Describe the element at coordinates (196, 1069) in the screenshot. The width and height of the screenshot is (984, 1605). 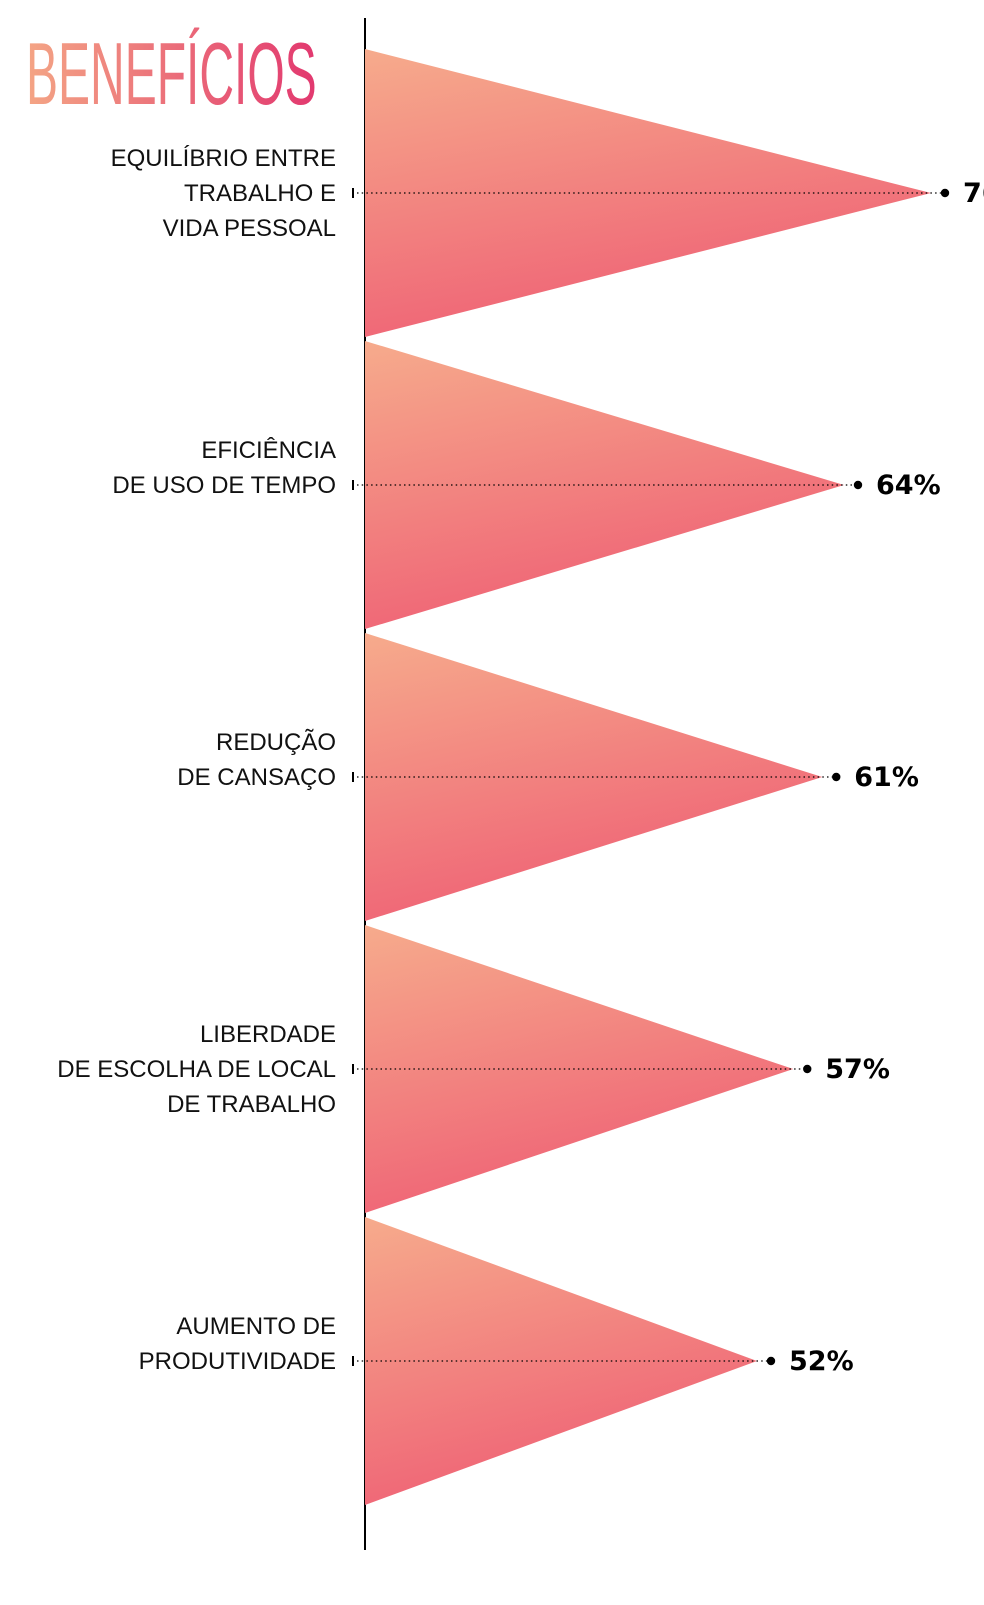
I see `category-label: DE ESCOLHA DE LOCAL` at that location.